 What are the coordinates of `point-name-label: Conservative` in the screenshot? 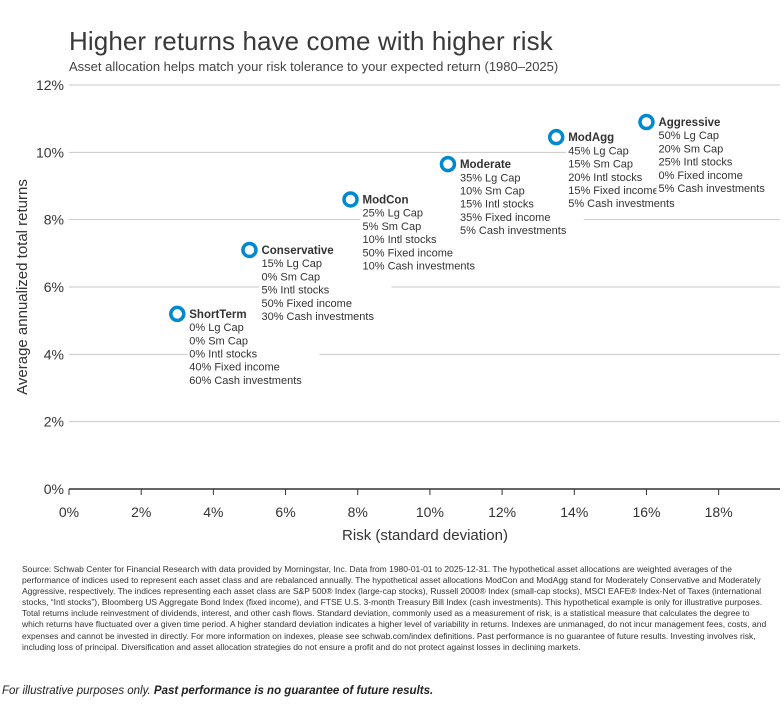 It's located at (297, 251).